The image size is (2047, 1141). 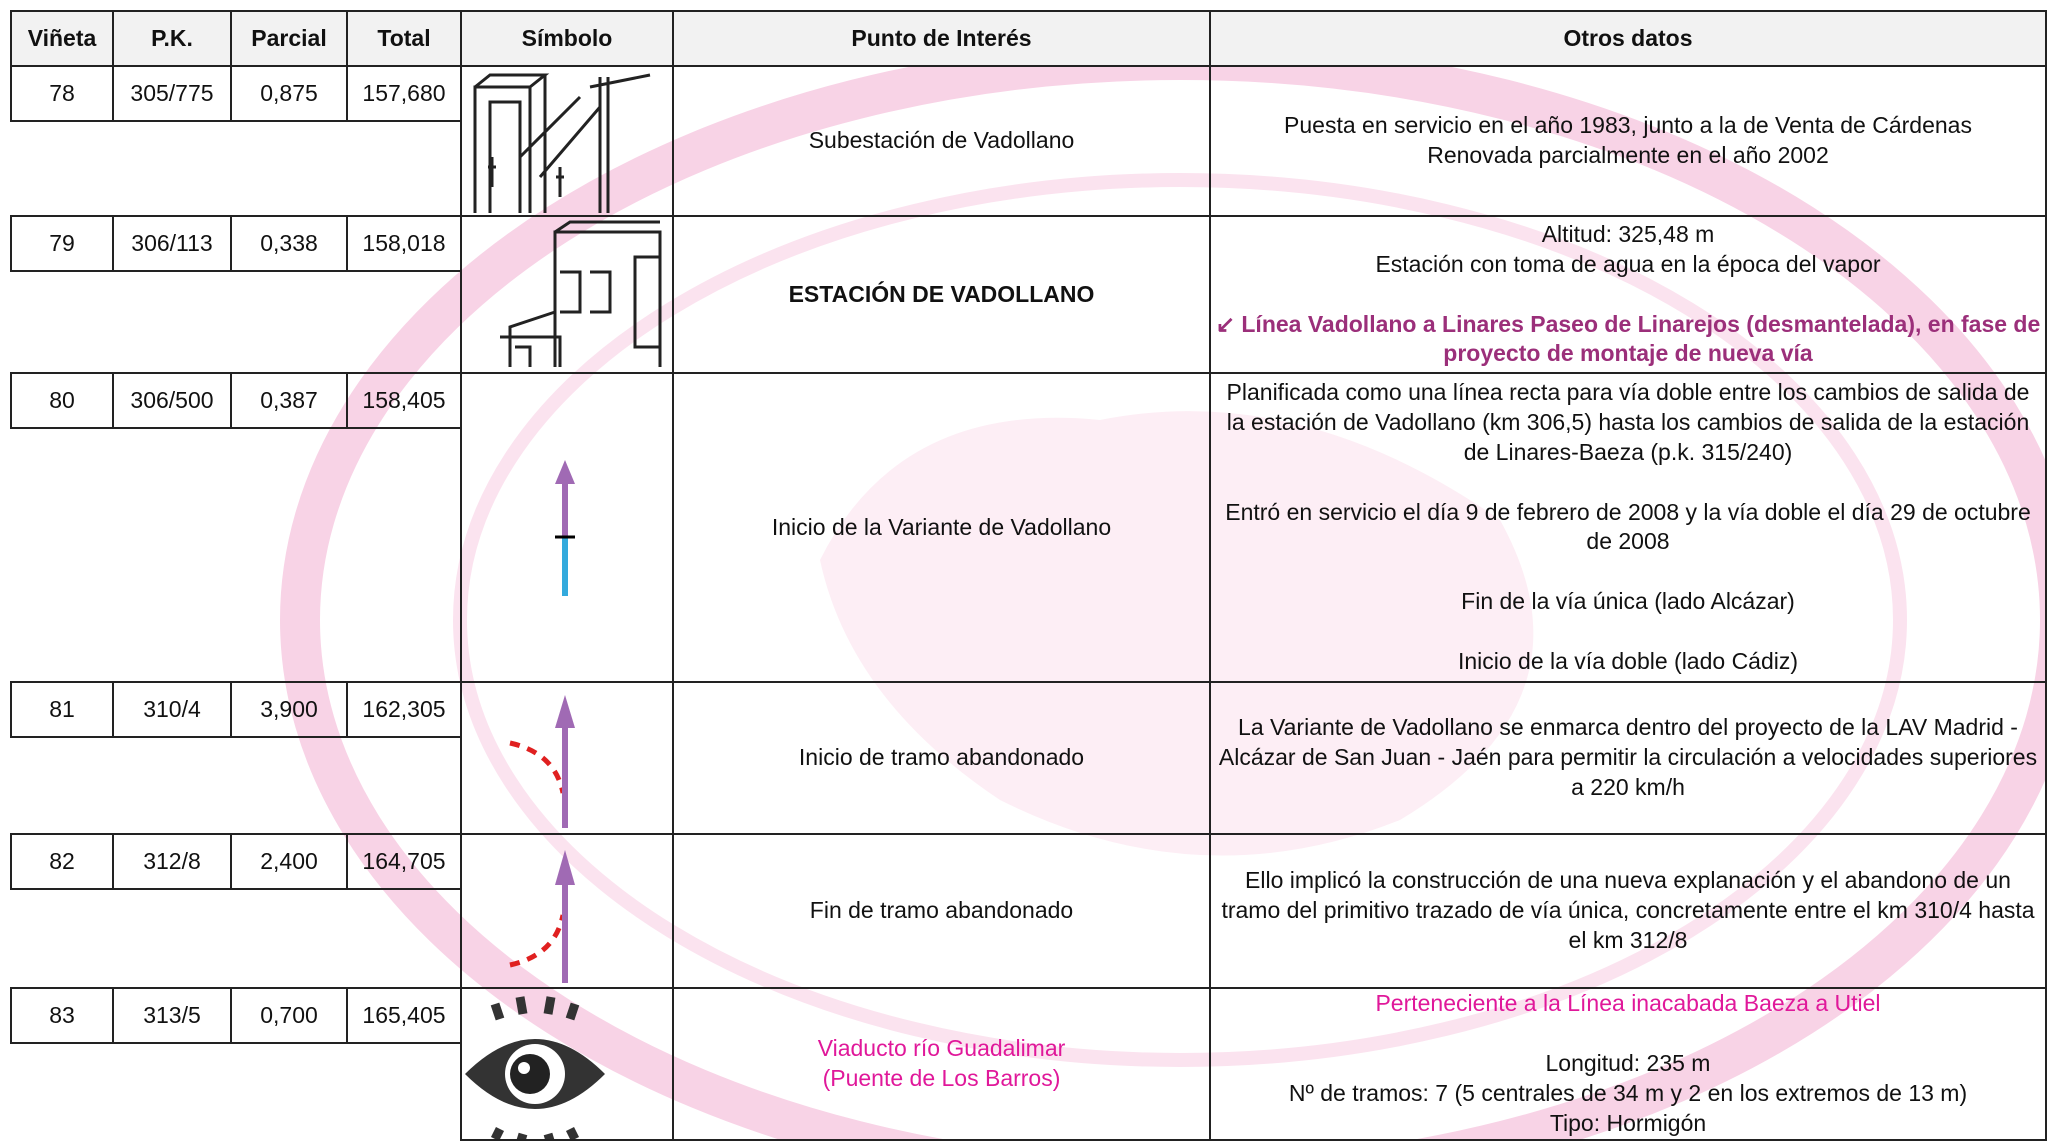 I want to click on cell: 0,338, so click(x=289, y=243).